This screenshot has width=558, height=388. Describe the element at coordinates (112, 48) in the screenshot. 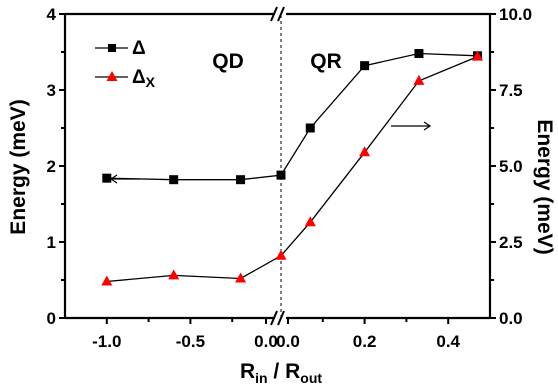

I see `legend-square-marker` at that location.